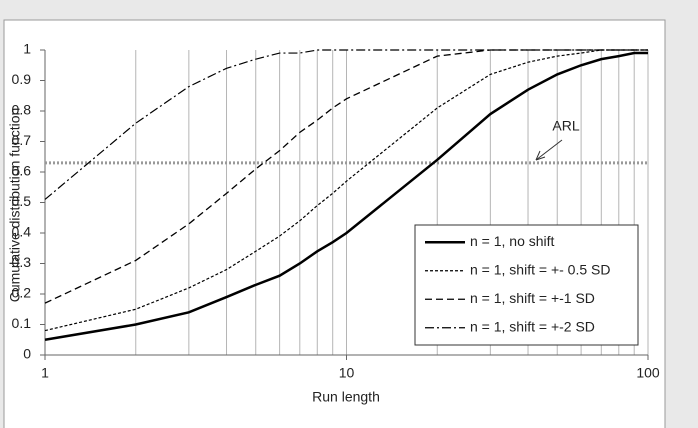 The width and height of the screenshot is (698, 428). Describe the element at coordinates (347, 373) in the screenshot. I see `x-tick-label: 10` at that location.